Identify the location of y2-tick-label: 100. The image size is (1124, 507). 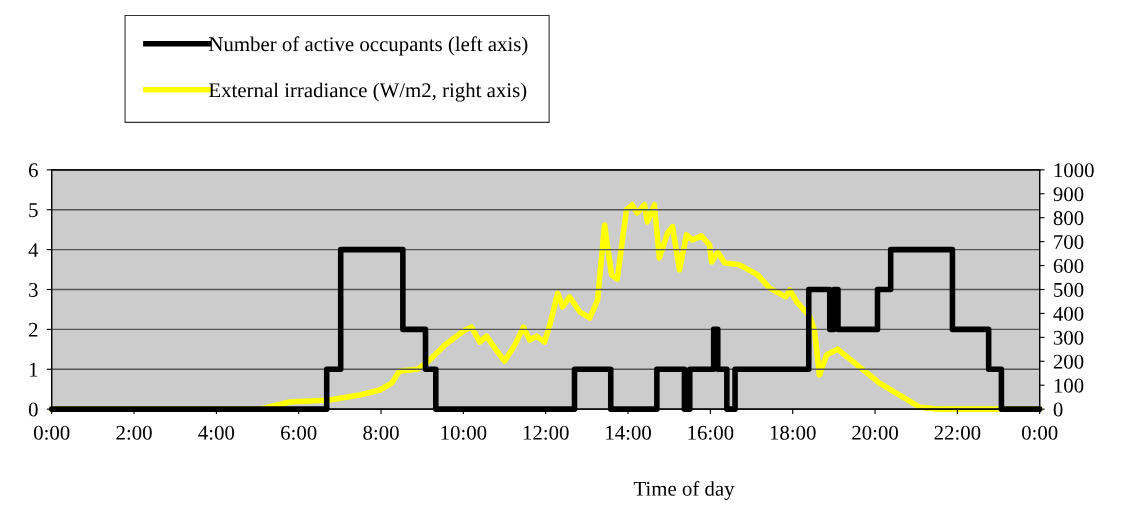
(1069, 385).